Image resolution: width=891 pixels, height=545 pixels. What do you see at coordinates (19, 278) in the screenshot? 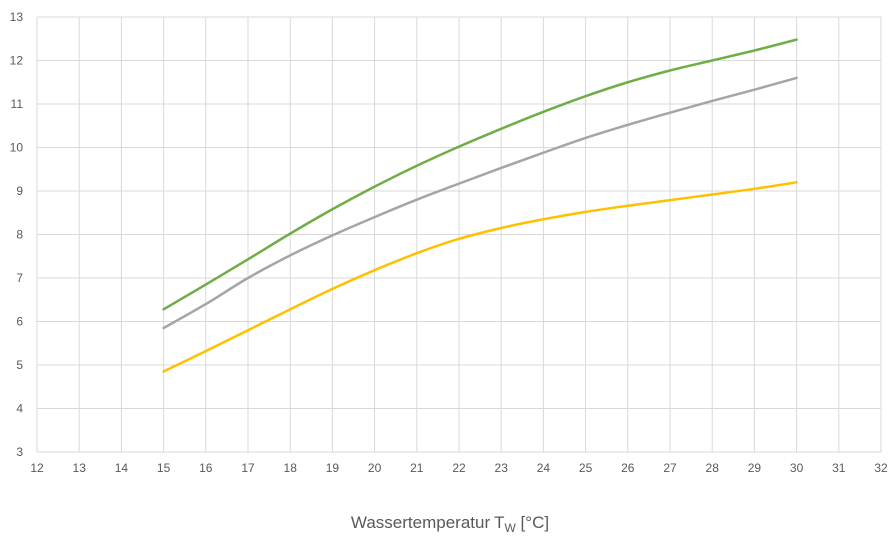
I see `y-tick-label: 7` at bounding box center [19, 278].